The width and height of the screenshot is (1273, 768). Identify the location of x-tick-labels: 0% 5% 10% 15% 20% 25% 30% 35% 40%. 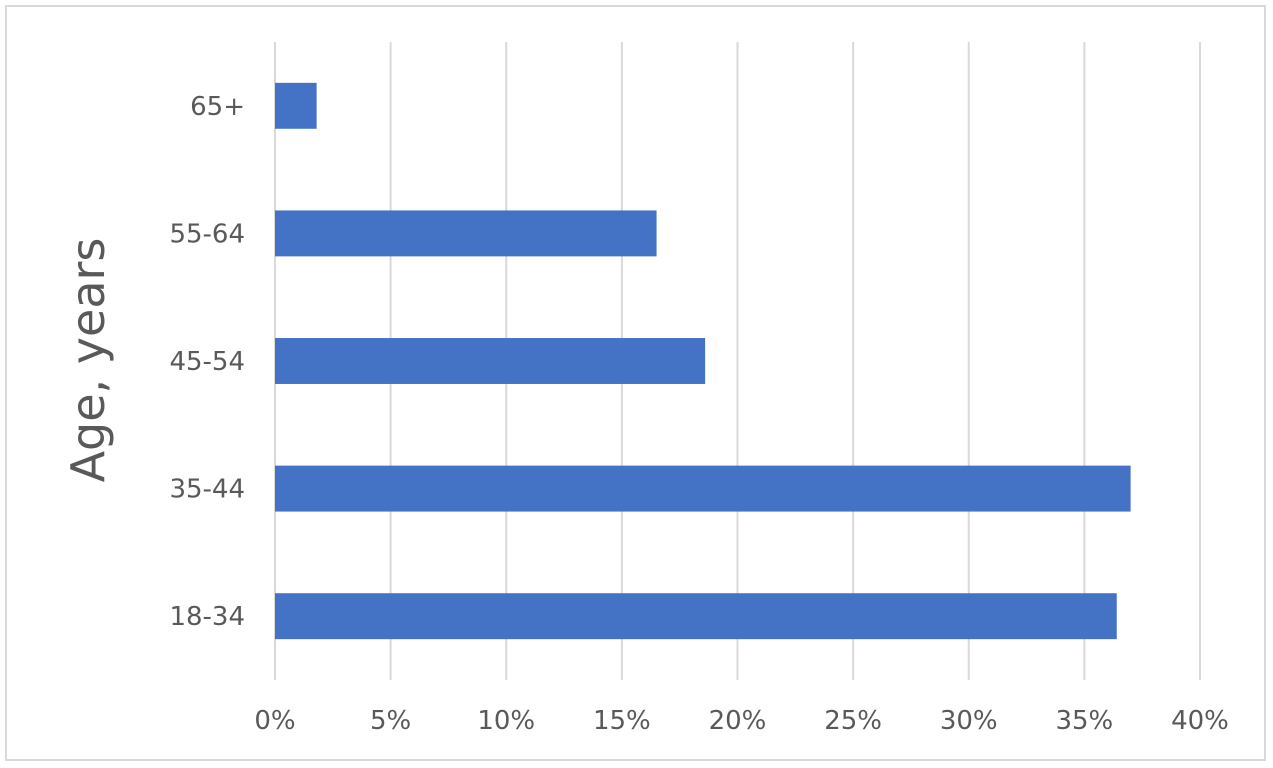
(741, 721).